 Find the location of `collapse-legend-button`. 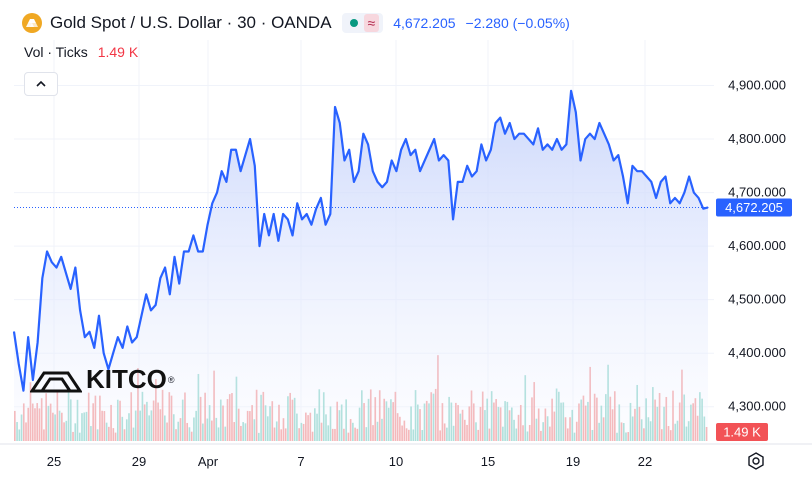

collapse-legend-button is located at coordinates (41, 84).